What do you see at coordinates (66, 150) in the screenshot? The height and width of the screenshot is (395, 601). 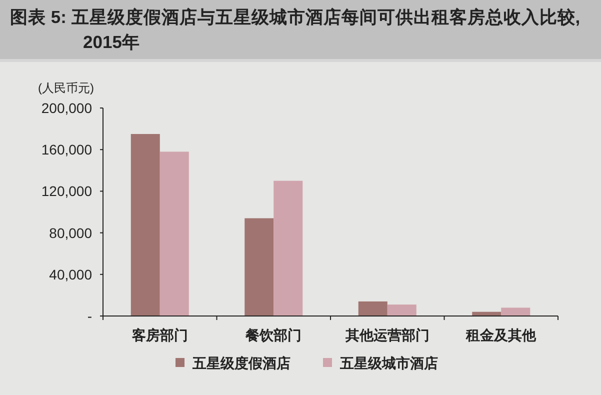 I see `y-tick-label: 160,000` at bounding box center [66, 150].